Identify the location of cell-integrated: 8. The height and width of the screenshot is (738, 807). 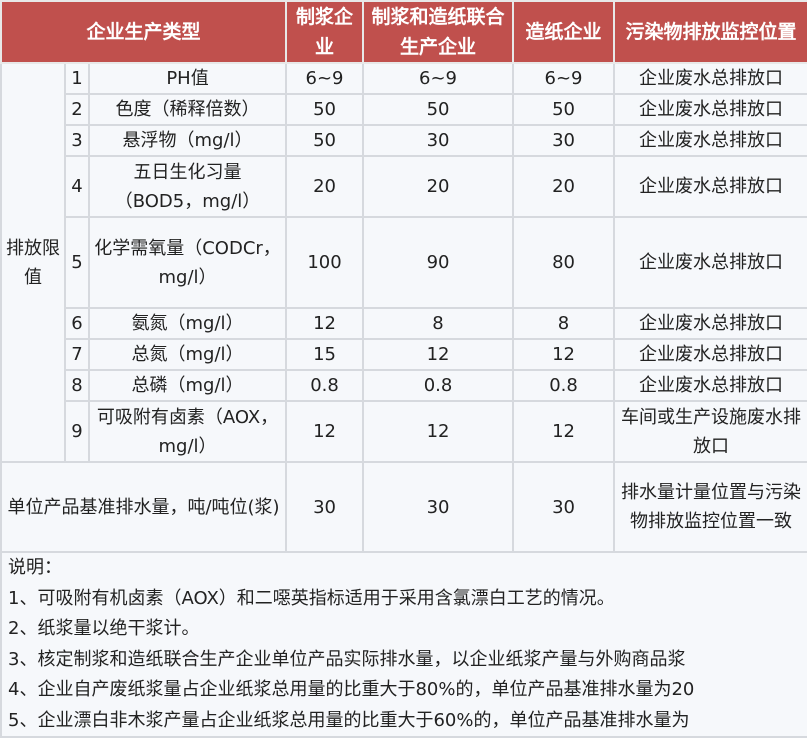
(438, 323).